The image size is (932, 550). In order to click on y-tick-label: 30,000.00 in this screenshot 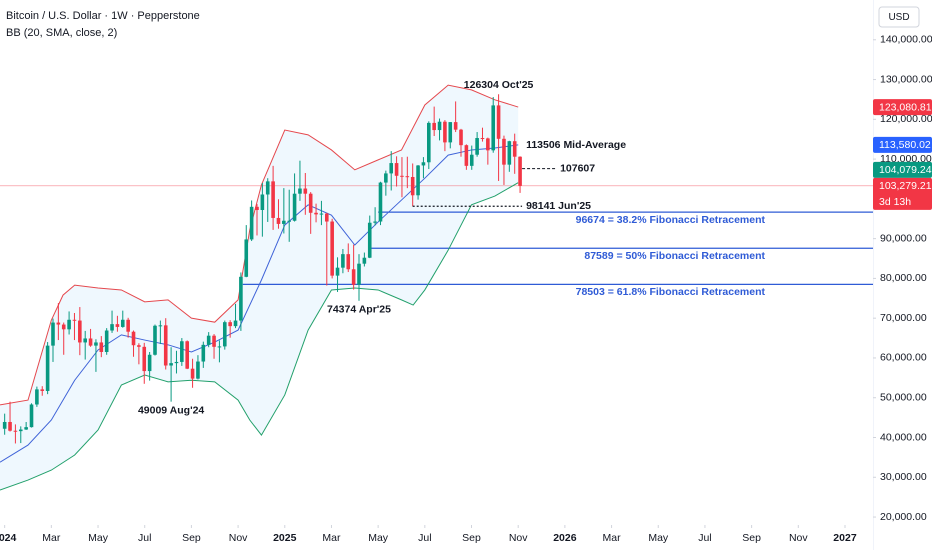, I will do `click(903, 477)`.